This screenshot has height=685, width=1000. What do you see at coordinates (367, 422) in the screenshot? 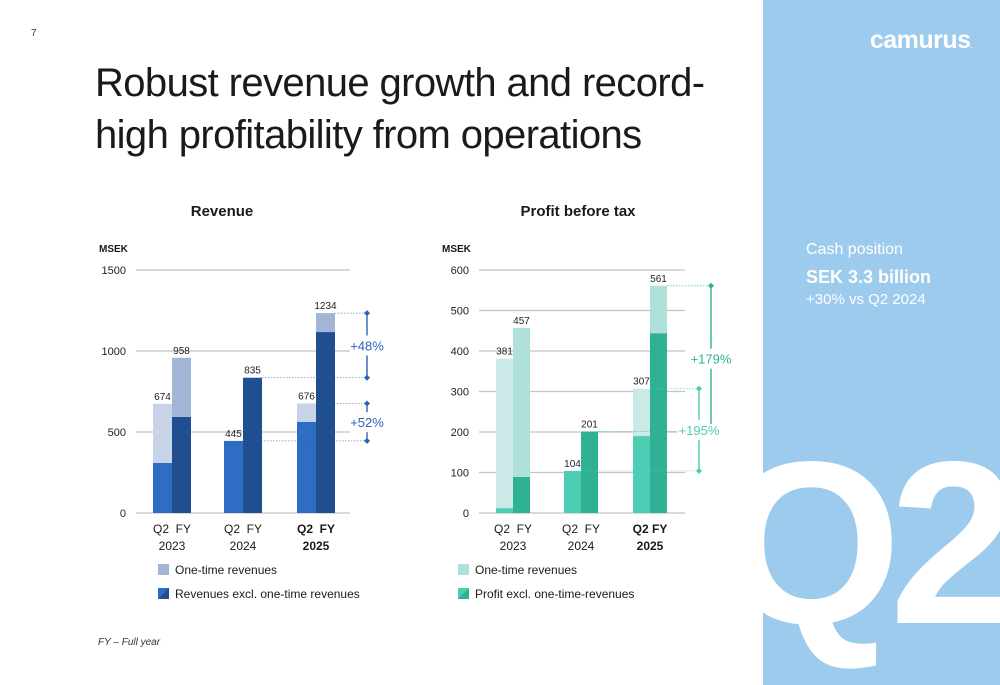
I see `revenue-annotation-label: +52%` at bounding box center [367, 422].